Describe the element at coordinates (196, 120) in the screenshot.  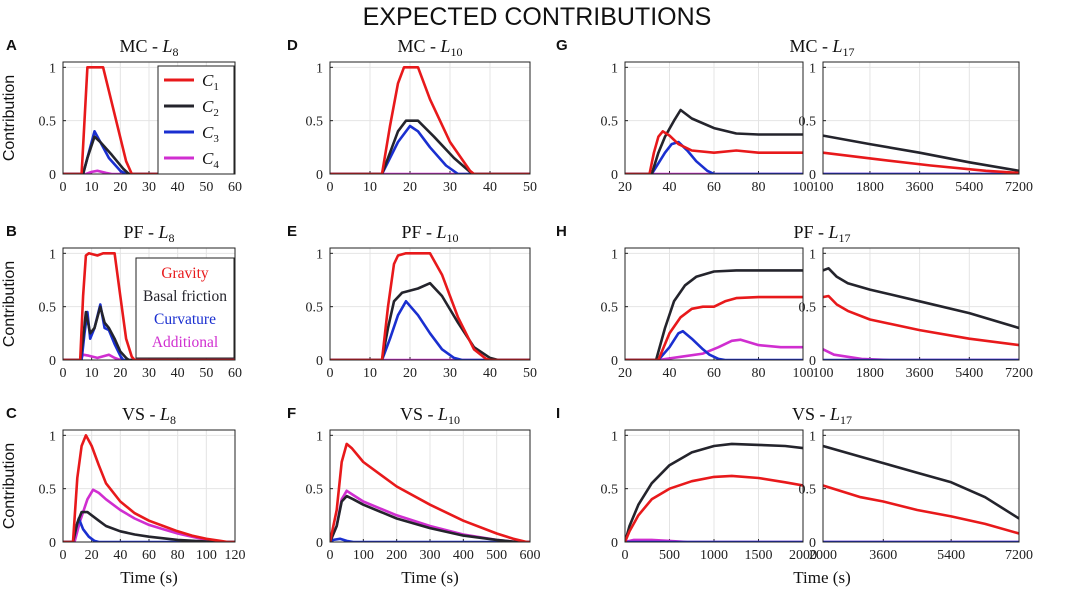
I see `legend-symbols: C1 C2 C3 C4` at that location.